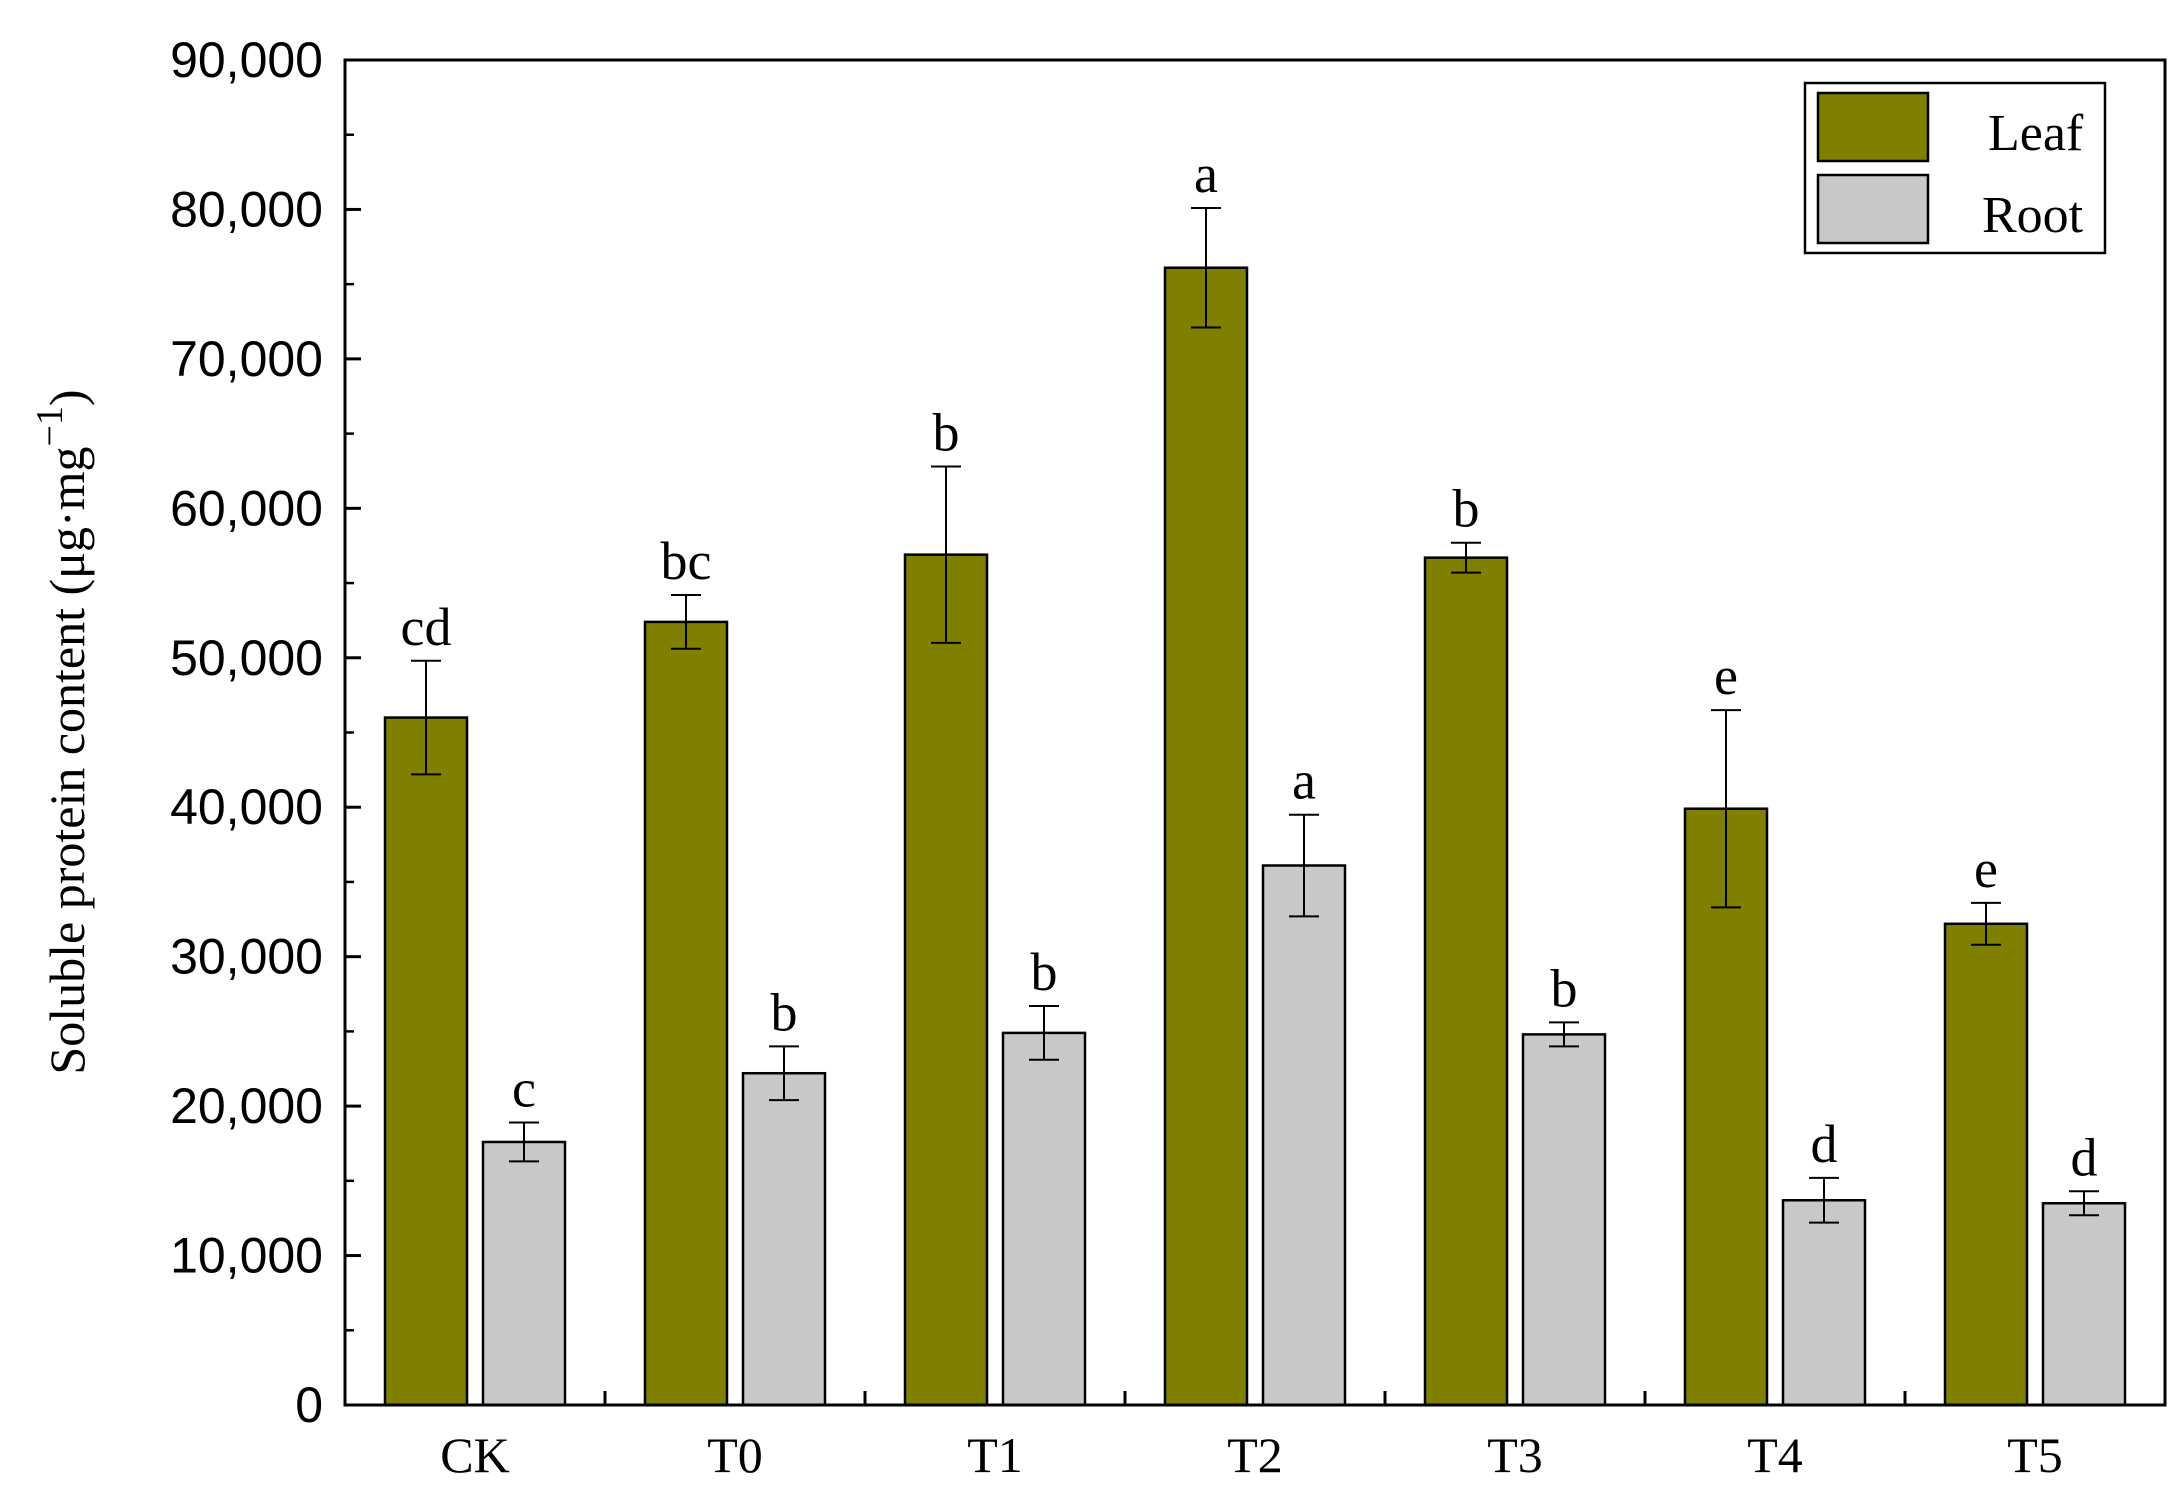 This screenshot has width=2178, height=1502. What do you see at coordinates (246, 60) in the screenshot?
I see `y-tick-label: 90,000` at bounding box center [246, 60].